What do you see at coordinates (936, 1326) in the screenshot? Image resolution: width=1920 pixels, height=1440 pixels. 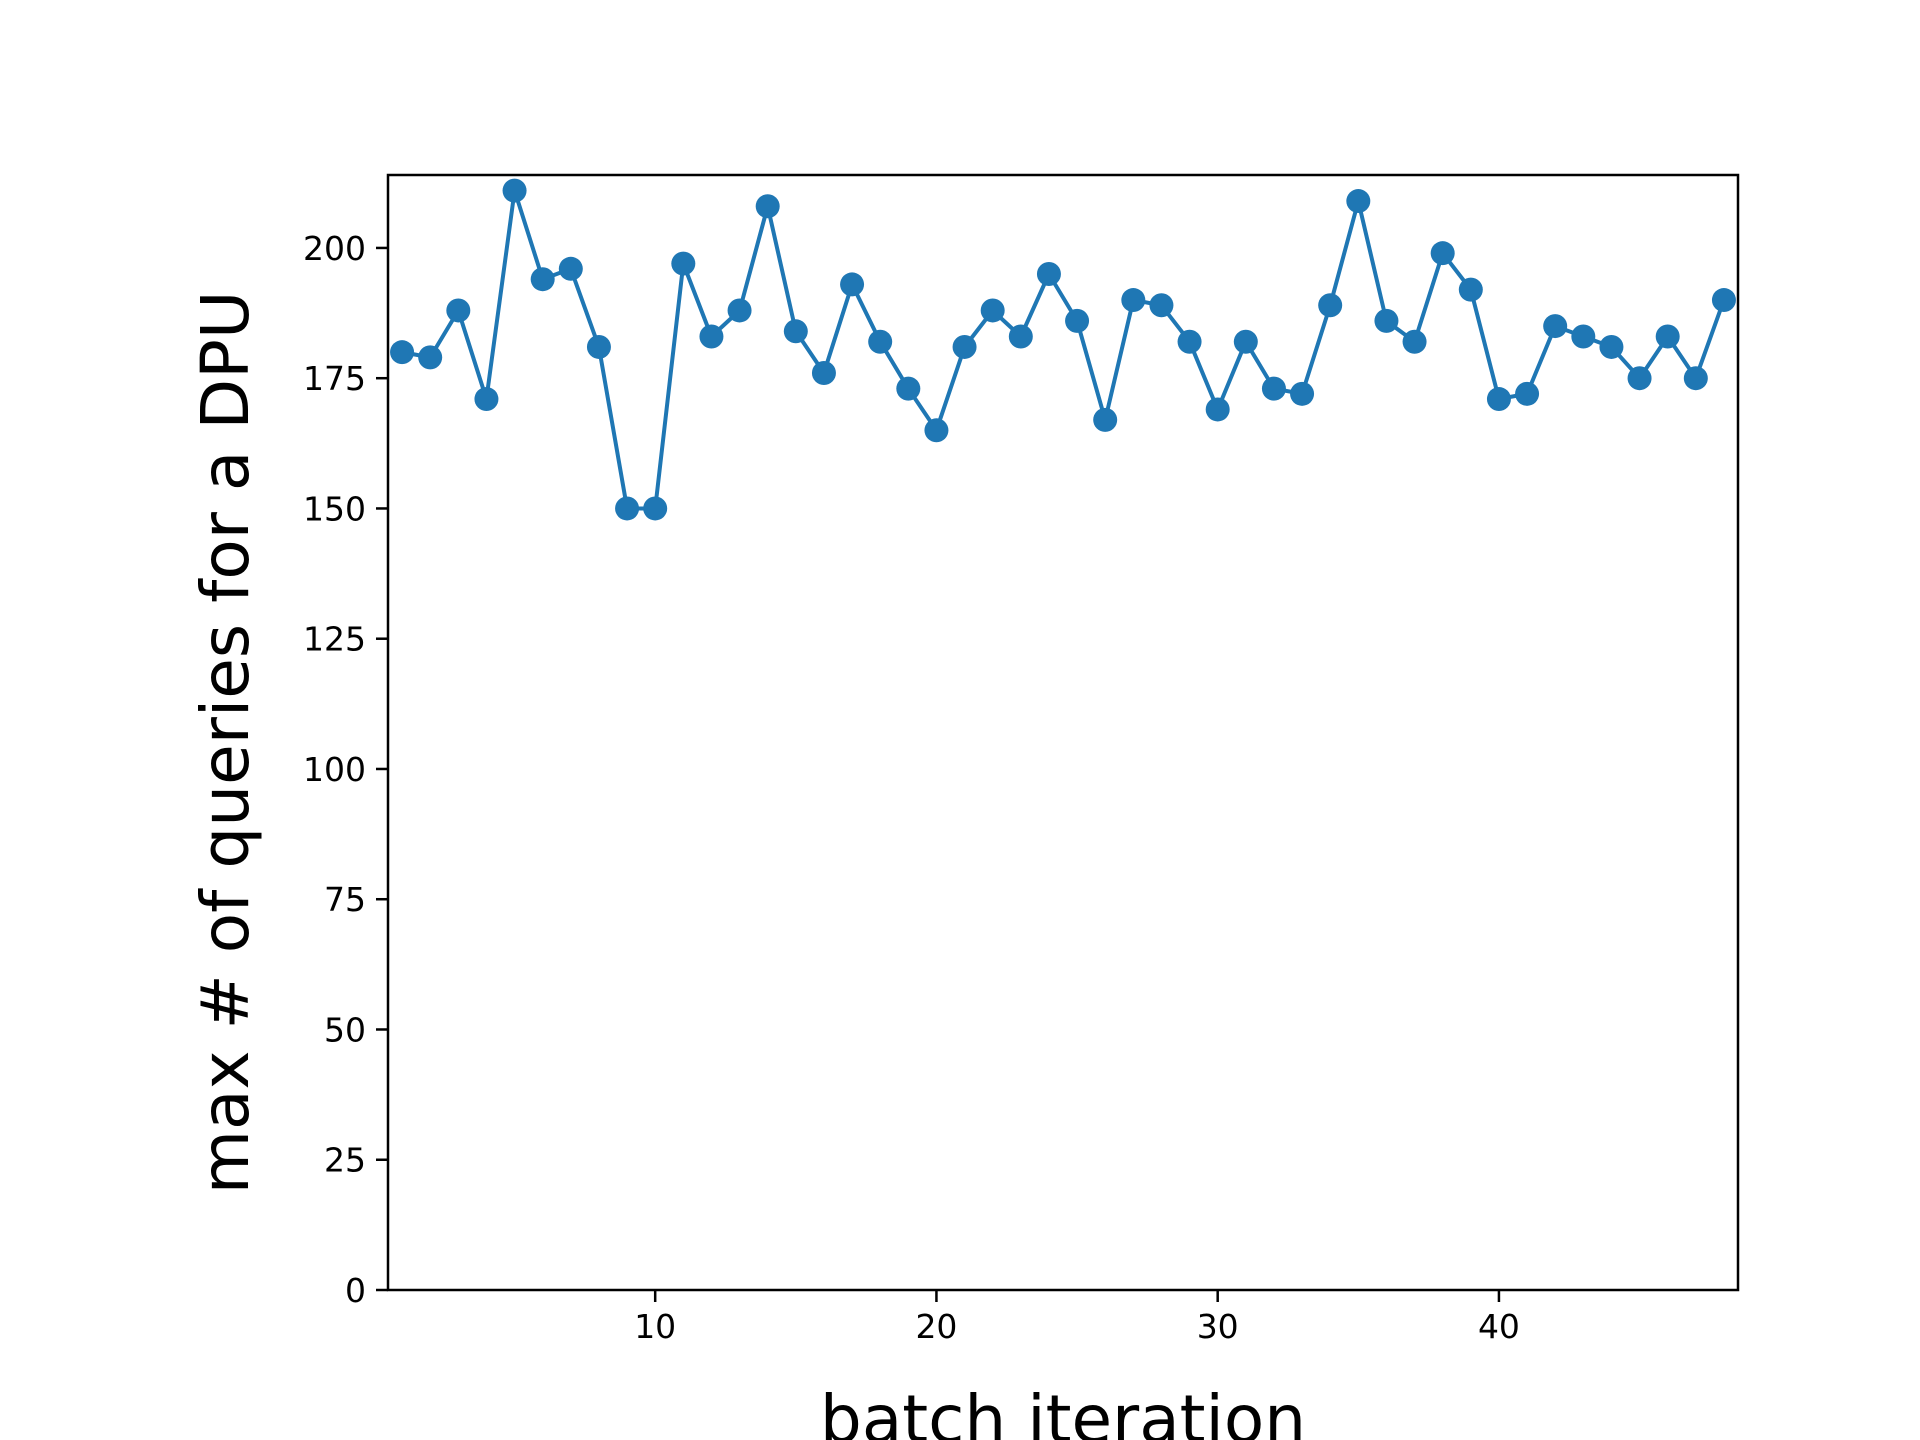 I see `x-tick-label: 20` at bounding box center [936, 1326].